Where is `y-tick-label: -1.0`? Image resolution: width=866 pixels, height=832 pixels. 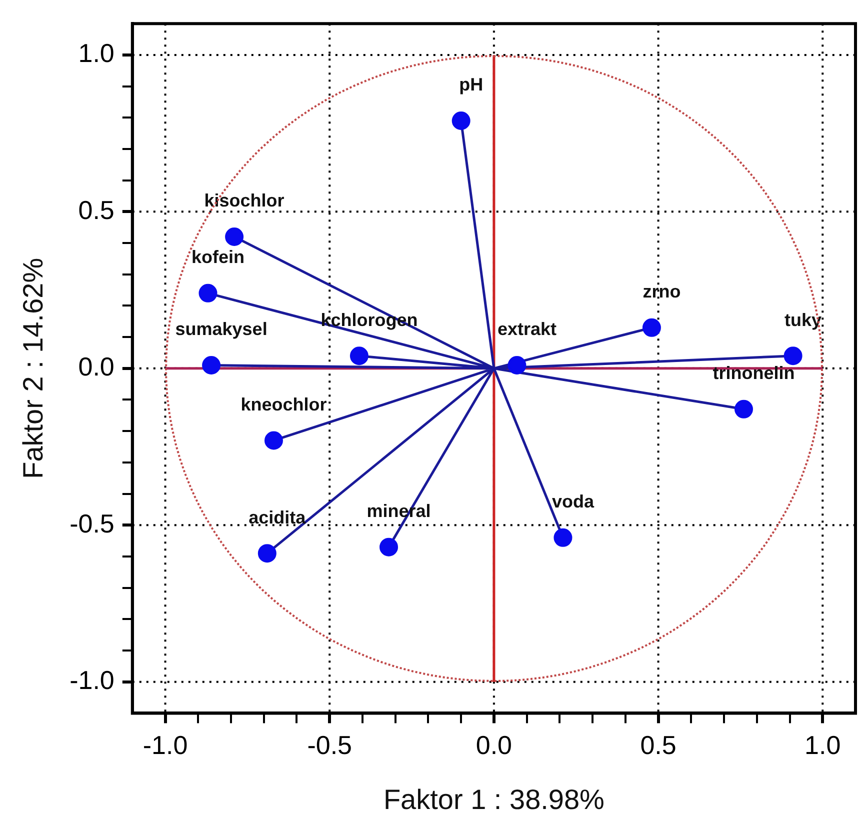
y-tick-label: -1.0 is located at coordinates (92, 680).